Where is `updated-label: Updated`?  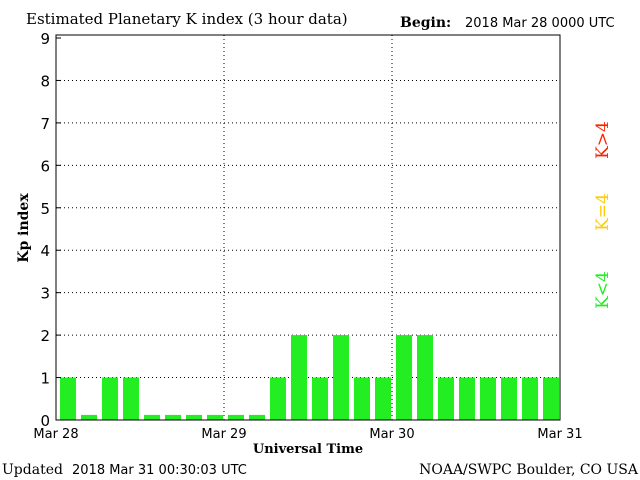
updated-label: Updated is located at coordinates (32, 470).